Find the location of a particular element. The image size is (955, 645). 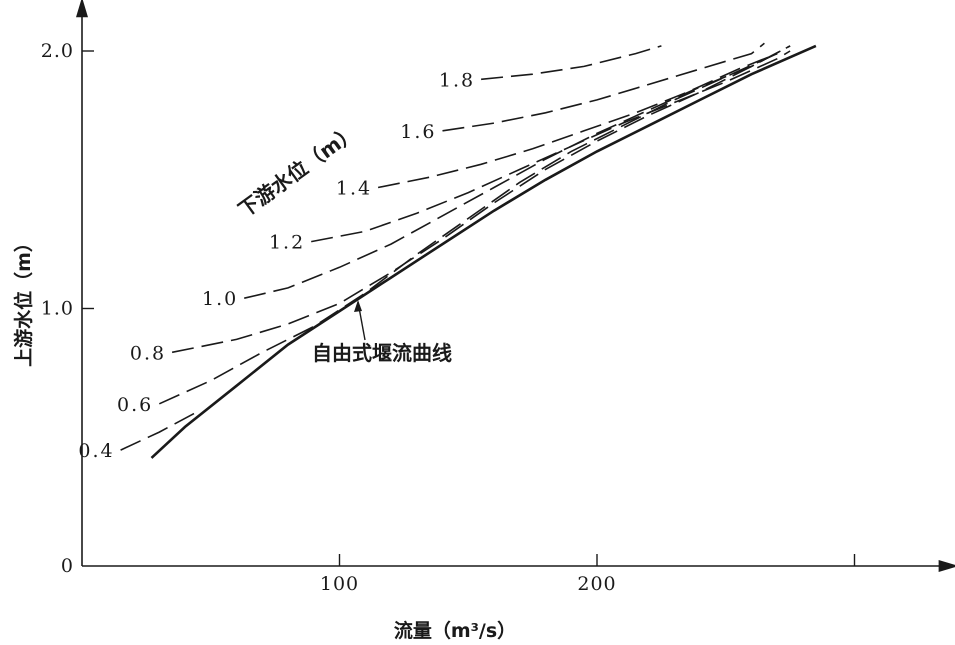

series-group-label: 下游水位（m） is located at coordinates (298, 171).